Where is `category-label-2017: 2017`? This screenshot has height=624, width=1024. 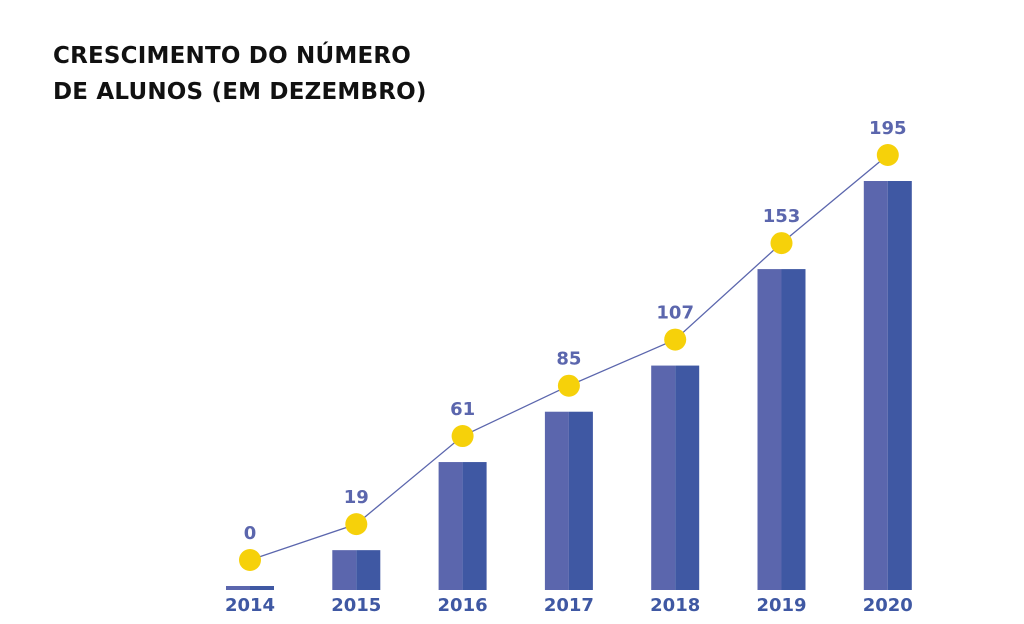 category-label-2017: 2017 is located at coordinates (569, 605).